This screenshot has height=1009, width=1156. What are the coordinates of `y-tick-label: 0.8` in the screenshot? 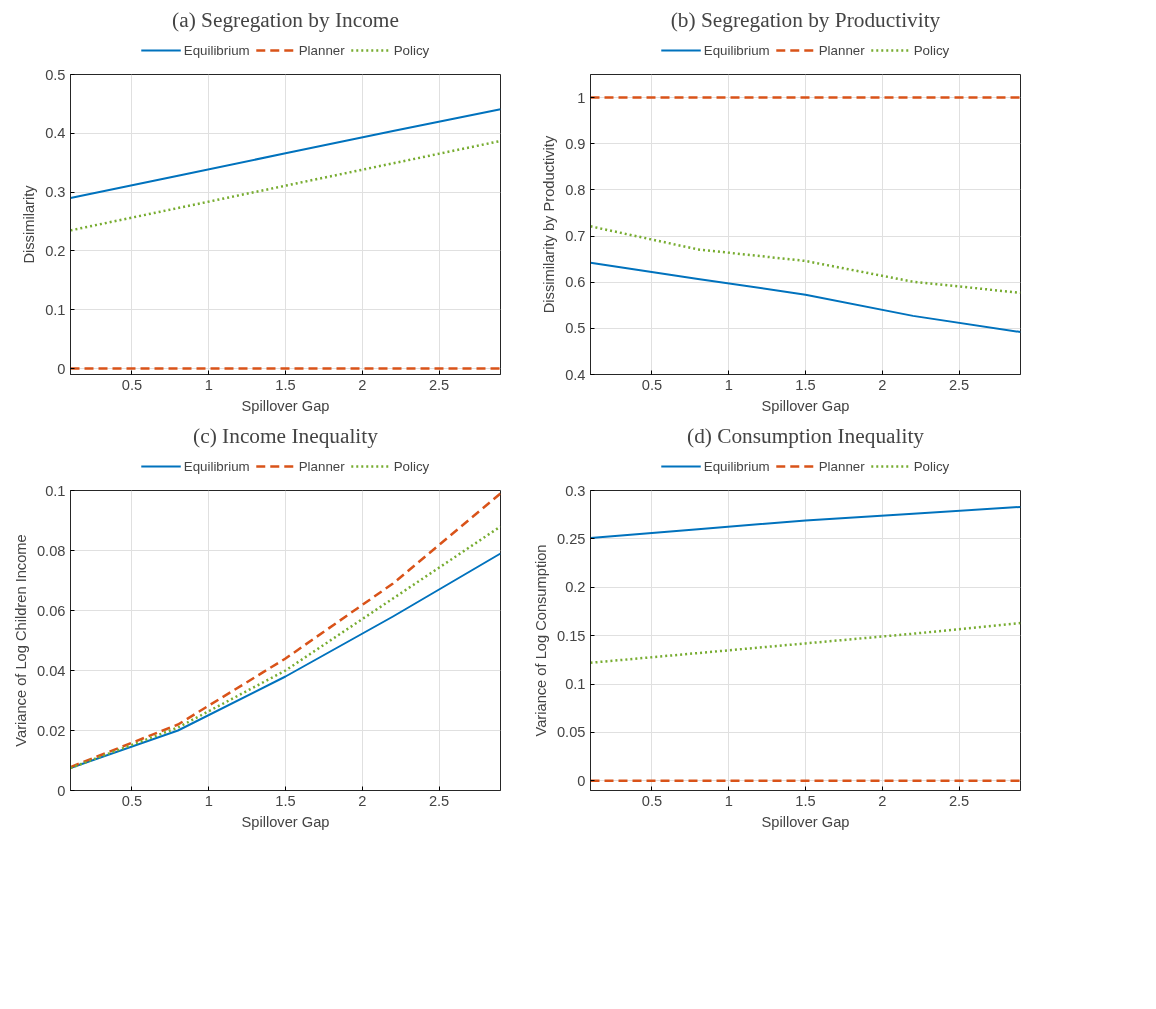 It's located at (575, 189).